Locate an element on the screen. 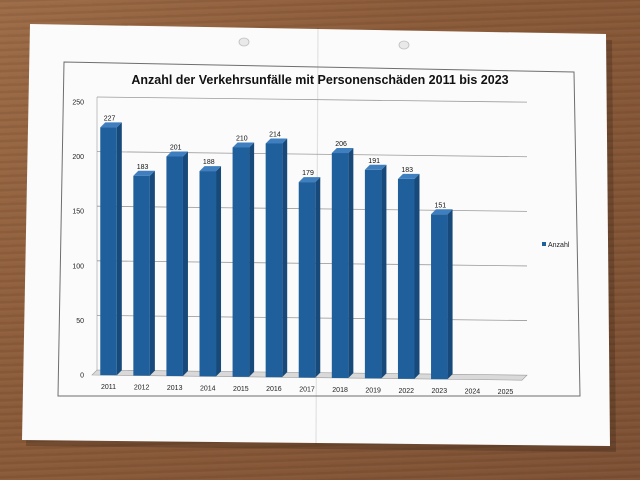  x-tick-label: 2013 is located at coordinates (175, 388).